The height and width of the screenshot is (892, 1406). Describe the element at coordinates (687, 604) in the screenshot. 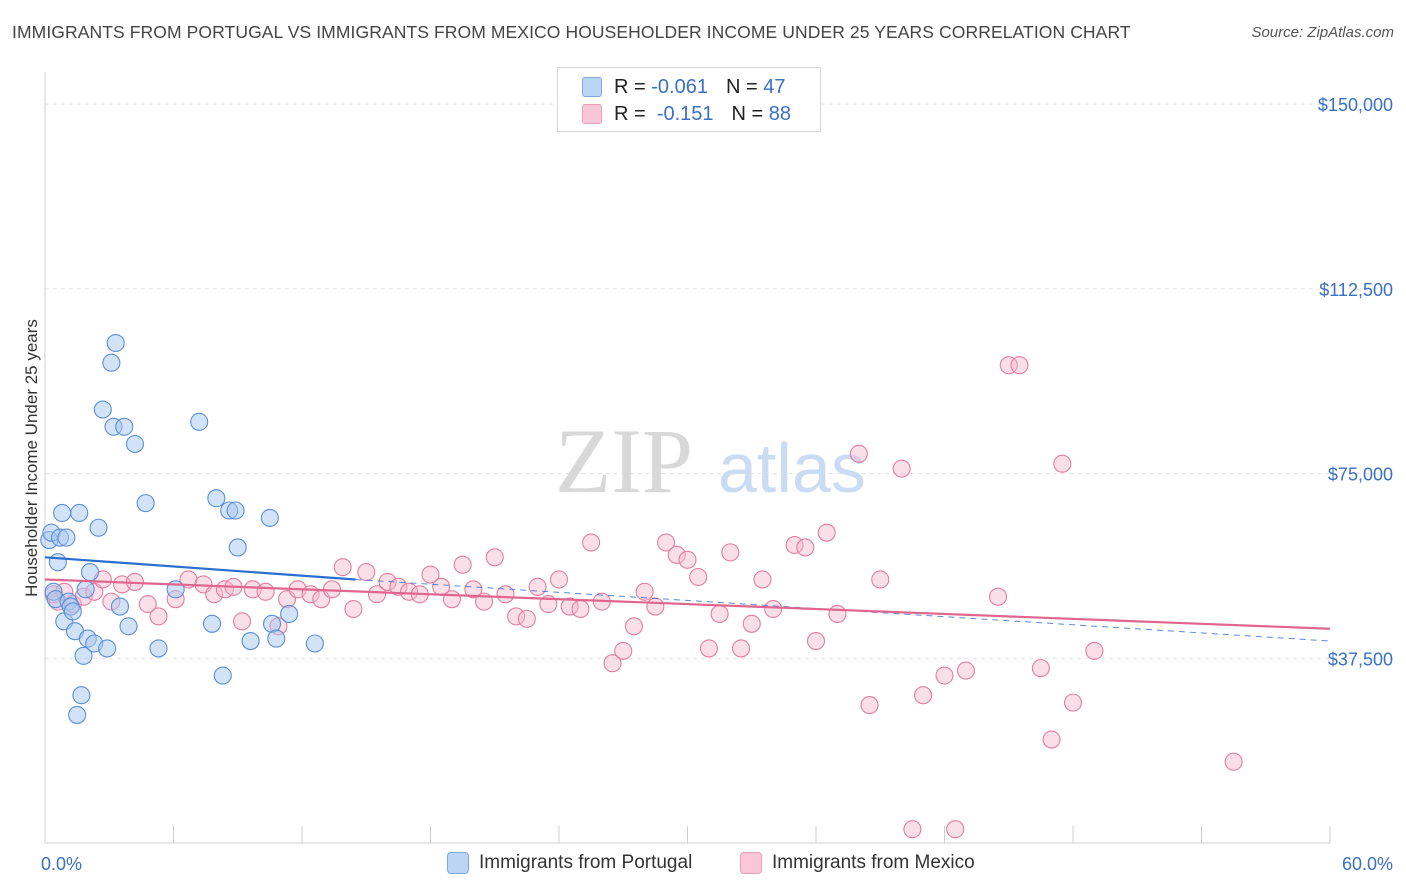

I see `trend-mexico` at that location.